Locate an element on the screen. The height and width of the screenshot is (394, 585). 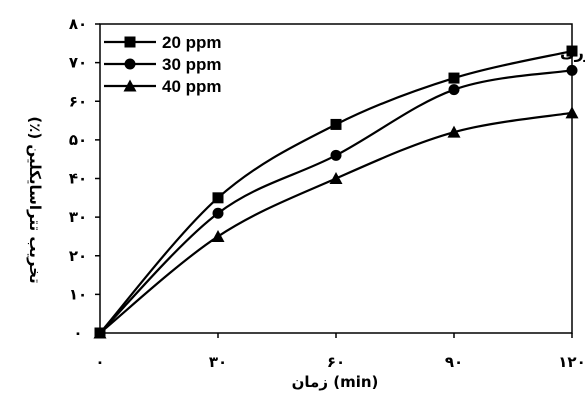
x-tick-label: ۶٠ is located at coordinates (336, 362).